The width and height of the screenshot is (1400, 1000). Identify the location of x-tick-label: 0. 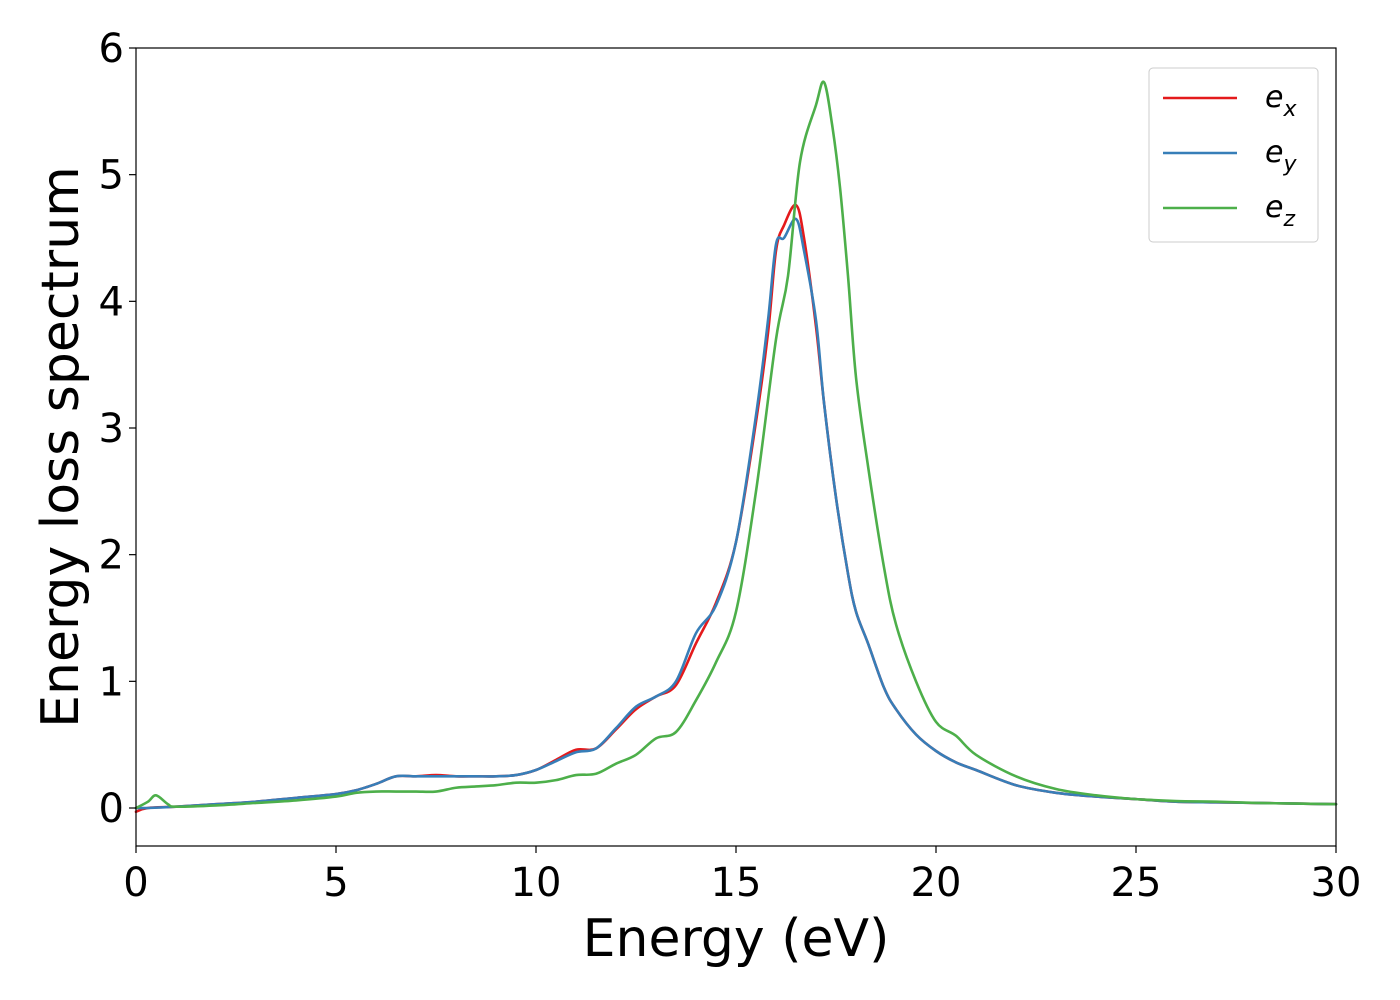
(135, 883).